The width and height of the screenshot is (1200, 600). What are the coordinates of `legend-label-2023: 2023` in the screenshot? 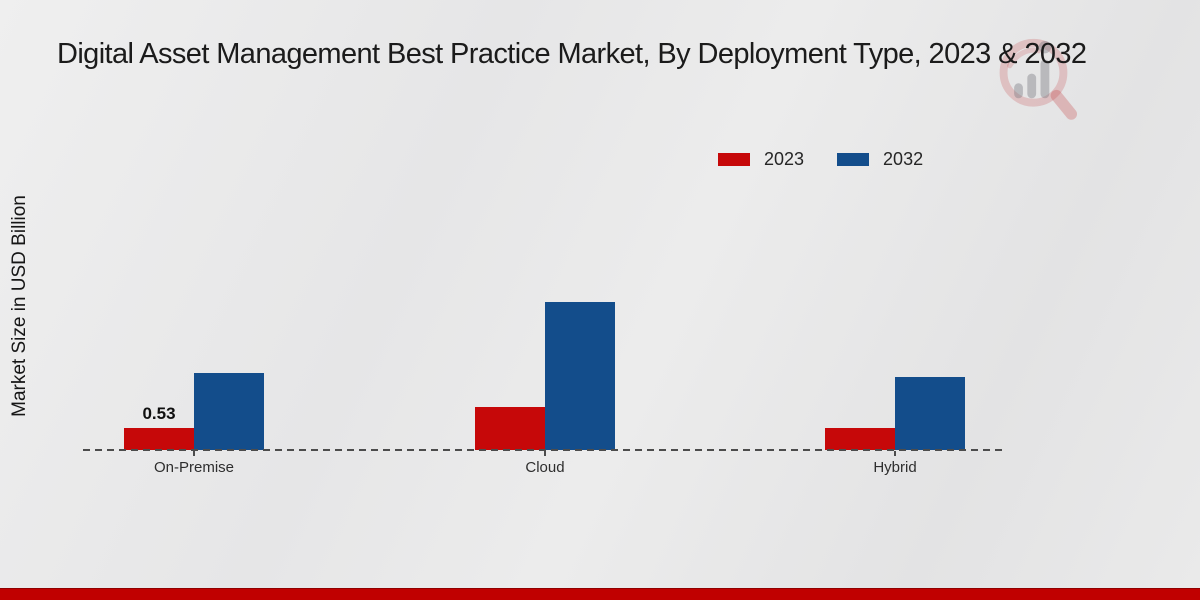 It's located at (784, 159).